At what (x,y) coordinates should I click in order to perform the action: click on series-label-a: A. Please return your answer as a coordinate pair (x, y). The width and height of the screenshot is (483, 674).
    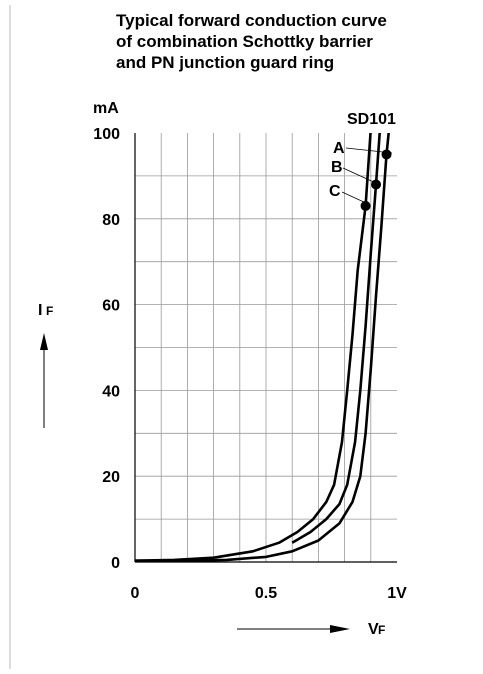
    Looking at the image, I should click on (339, 148).